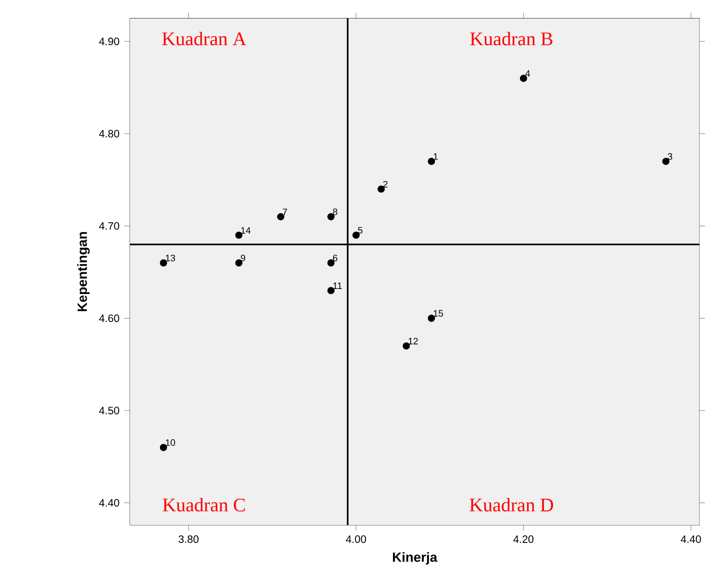  Describe the element at coordinates (203, 505) in the screenshot. I see `annotation: Kuadran C` at that location.